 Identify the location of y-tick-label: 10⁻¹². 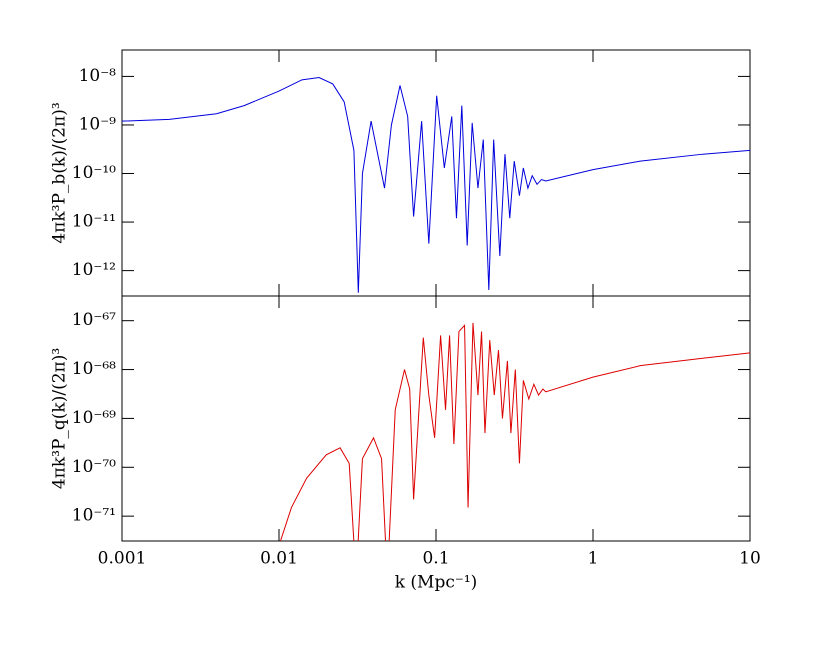
(94, 270).